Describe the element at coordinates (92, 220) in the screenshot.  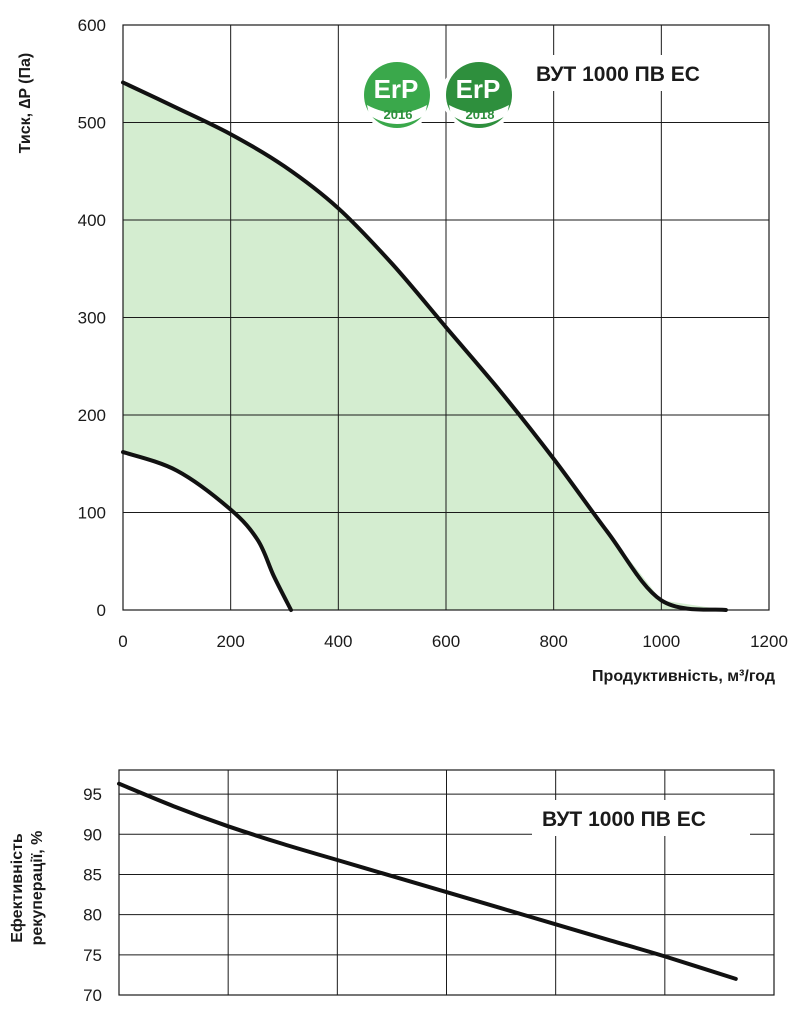
I see `y-tick-label: 400` at that location.